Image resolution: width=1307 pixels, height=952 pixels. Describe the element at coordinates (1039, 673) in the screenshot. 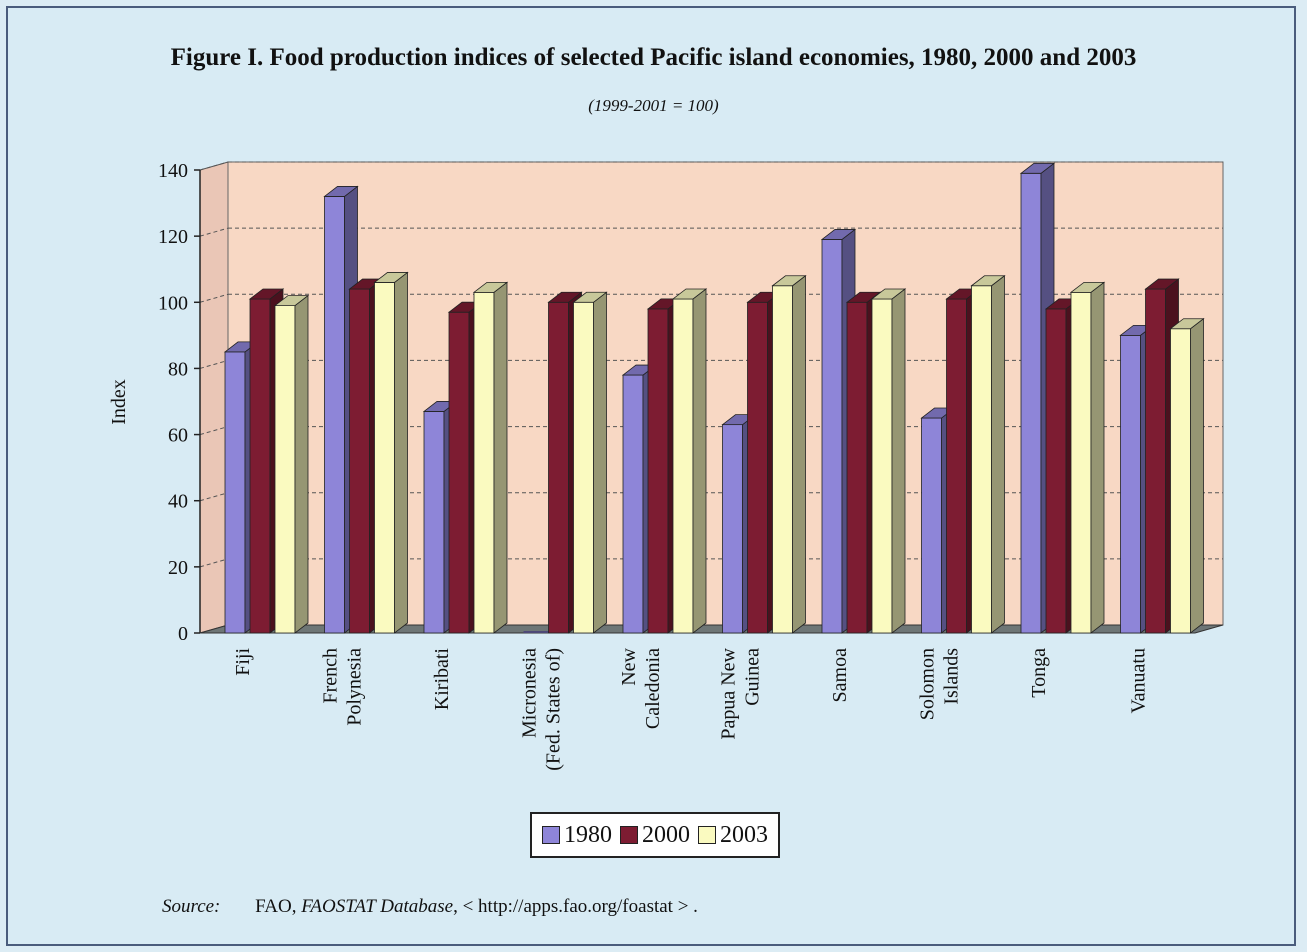

I see `x-tick-label: Tonga` at that location.